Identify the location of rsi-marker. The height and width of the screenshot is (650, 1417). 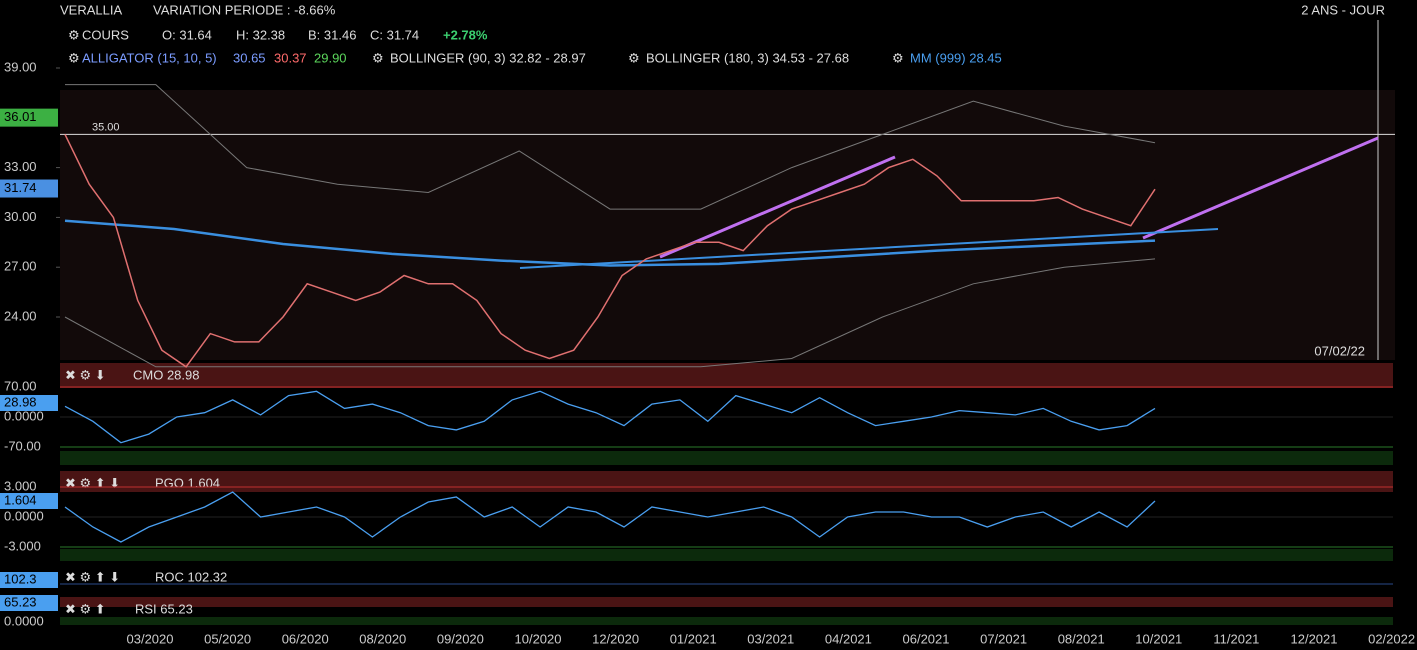
(29, 603).